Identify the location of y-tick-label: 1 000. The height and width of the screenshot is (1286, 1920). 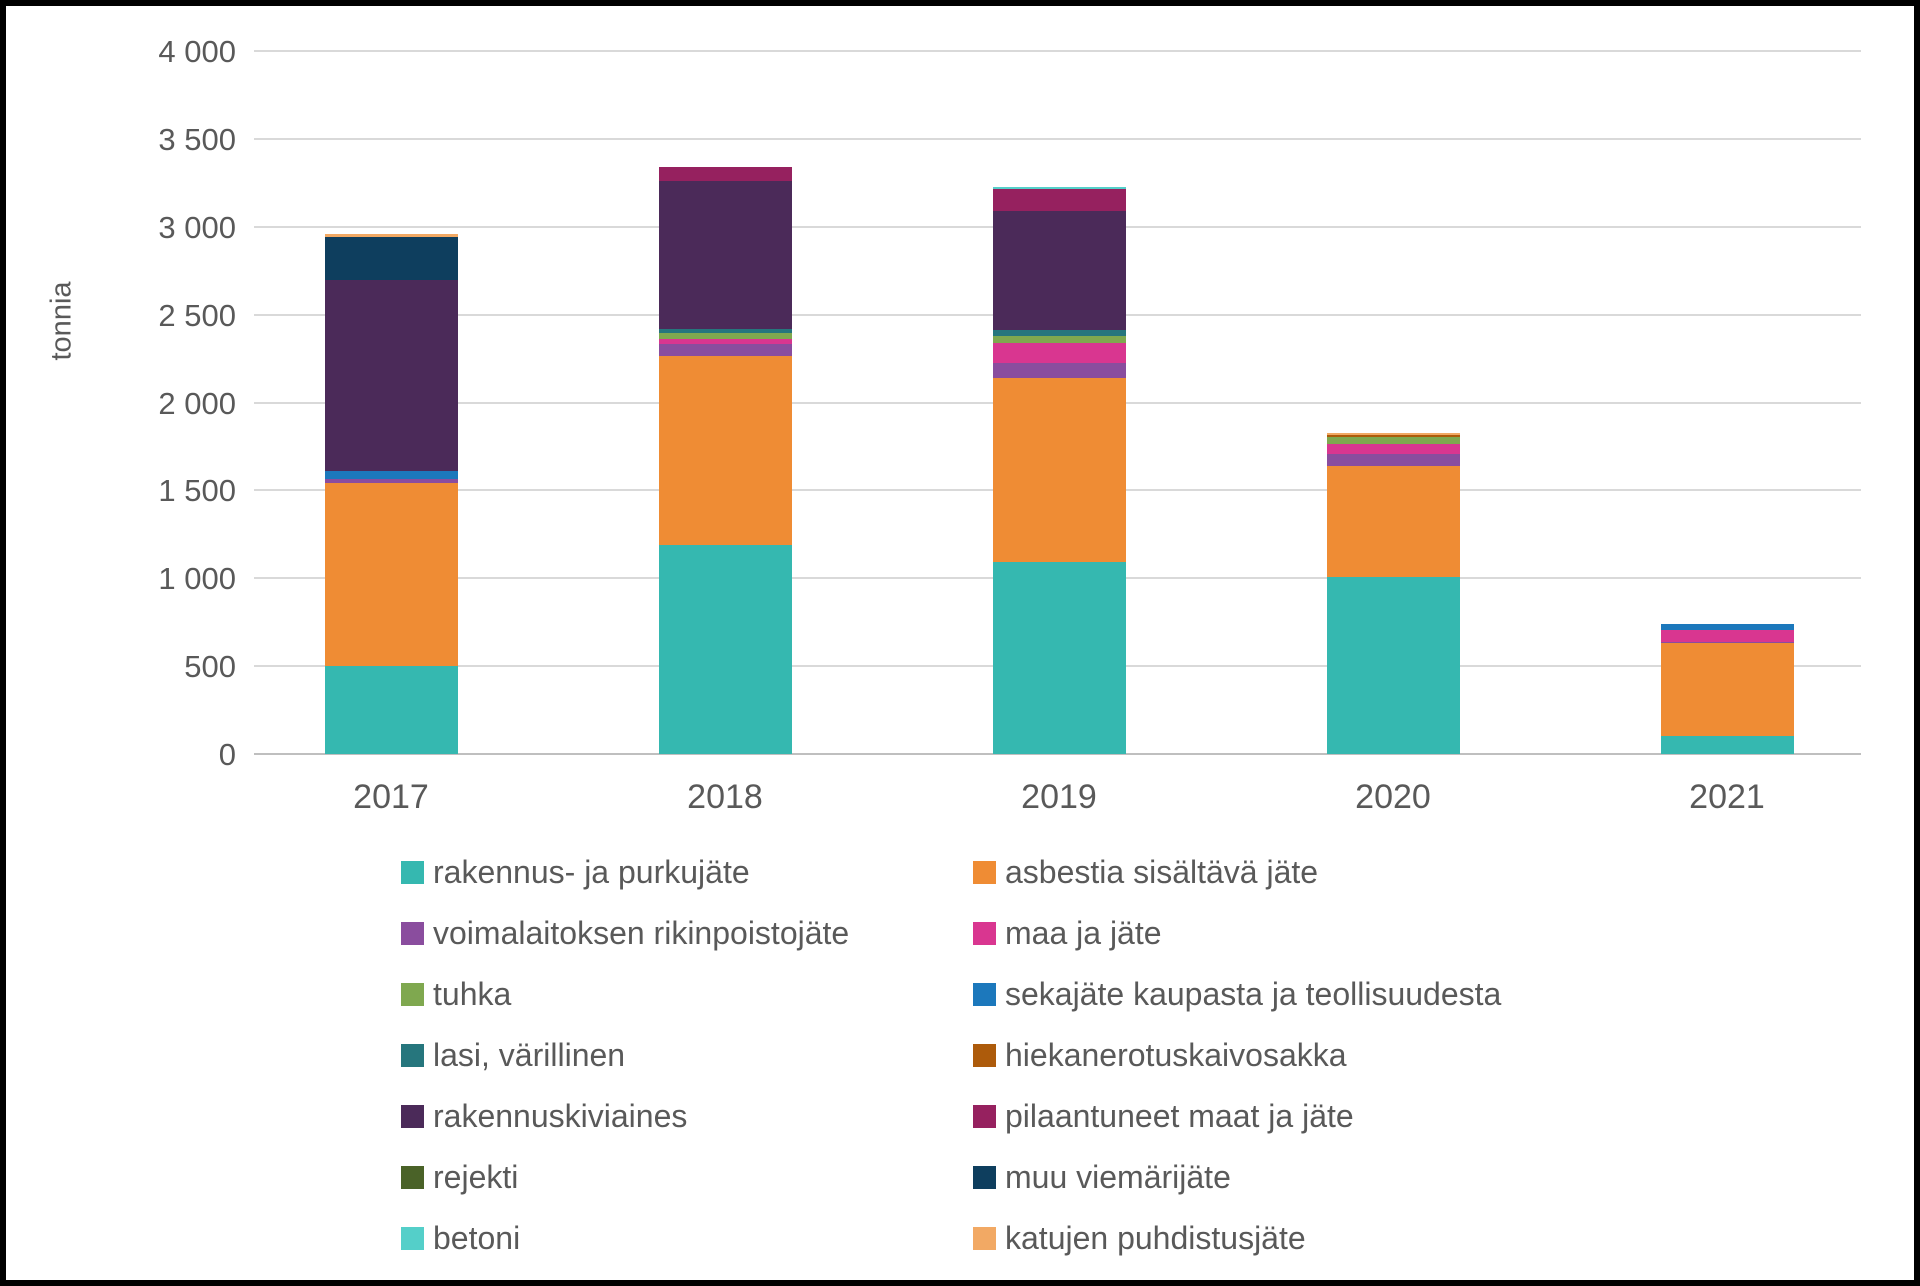
(197, 579).